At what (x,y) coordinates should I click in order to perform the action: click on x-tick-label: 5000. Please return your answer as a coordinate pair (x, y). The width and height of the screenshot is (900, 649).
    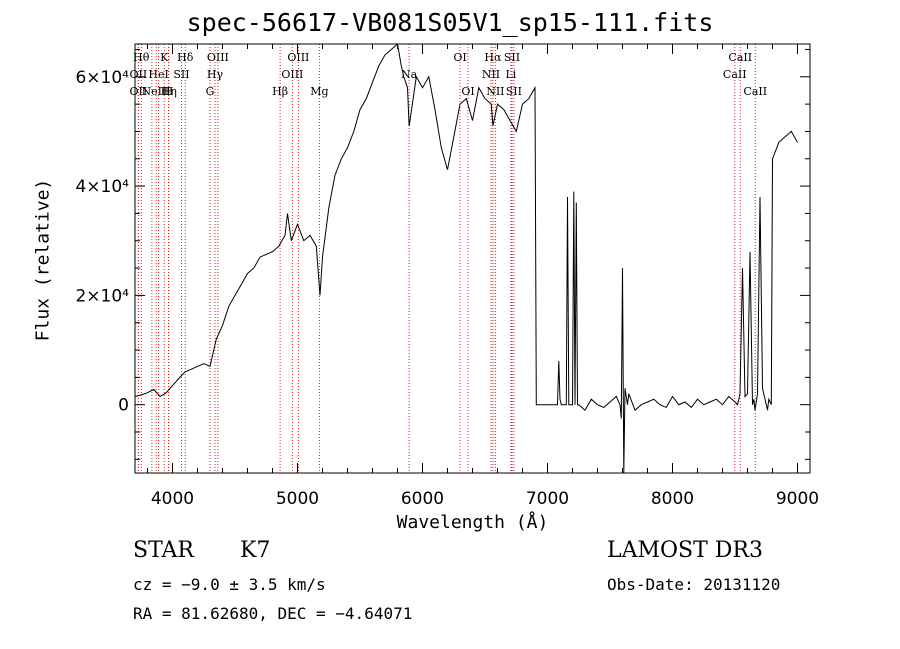
    Looking at the image, I should click on (297, 499).